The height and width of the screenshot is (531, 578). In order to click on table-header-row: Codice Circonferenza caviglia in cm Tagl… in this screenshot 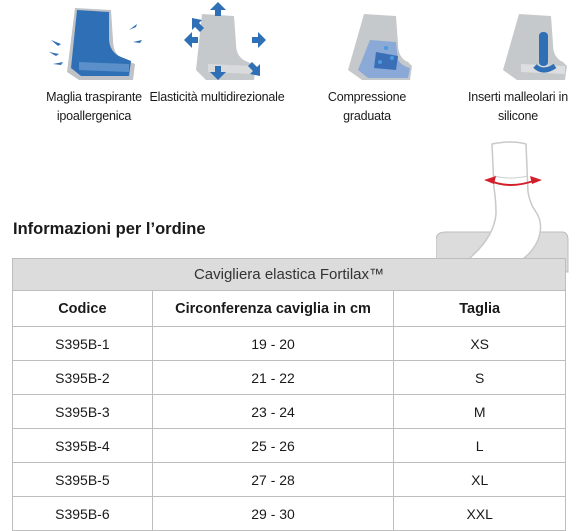, I will do `click(289, 308)`.